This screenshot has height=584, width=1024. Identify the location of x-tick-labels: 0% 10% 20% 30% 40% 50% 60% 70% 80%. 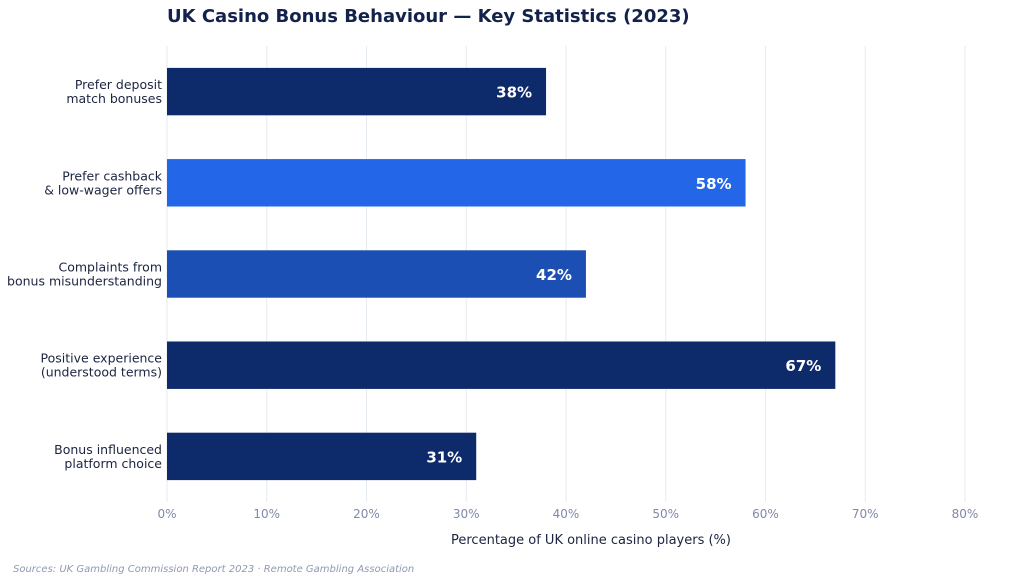
(567, 514).